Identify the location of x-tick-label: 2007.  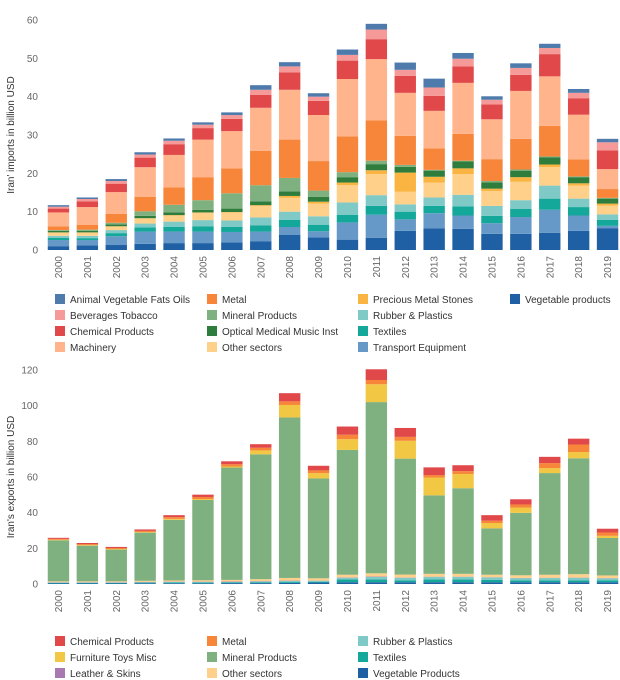
(261, 601).